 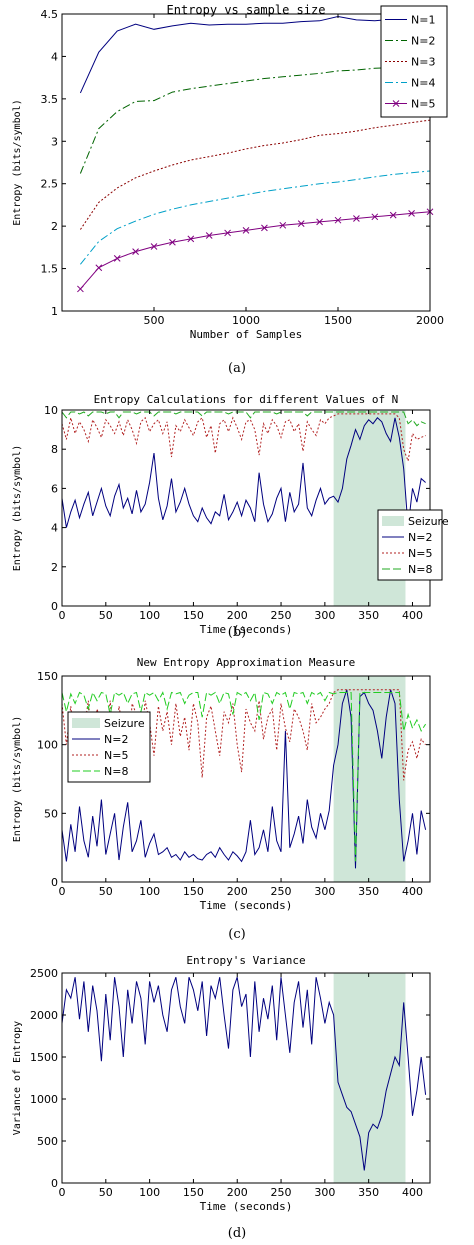 What do you see at coordinates (236, 934) in the screenshot?
I see `panel-caption: (c)` at bounding box center [236, 934].